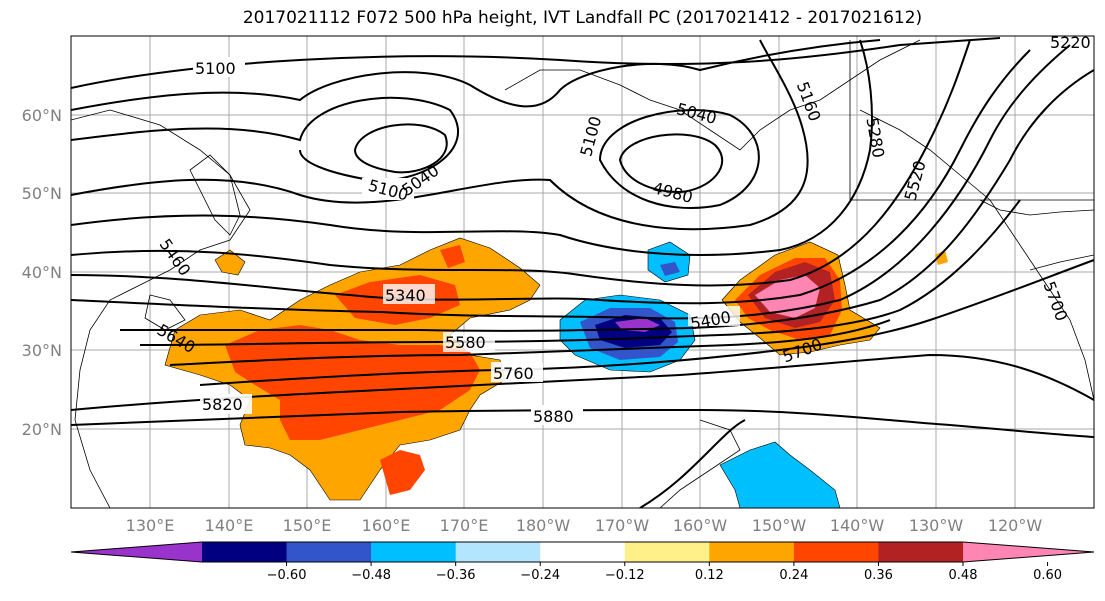 This screenshot has width=1105, height=601. Describe the element at coordinates (1015, 525) in the screenshot. I see `lon-tick: 120°W` at that location.